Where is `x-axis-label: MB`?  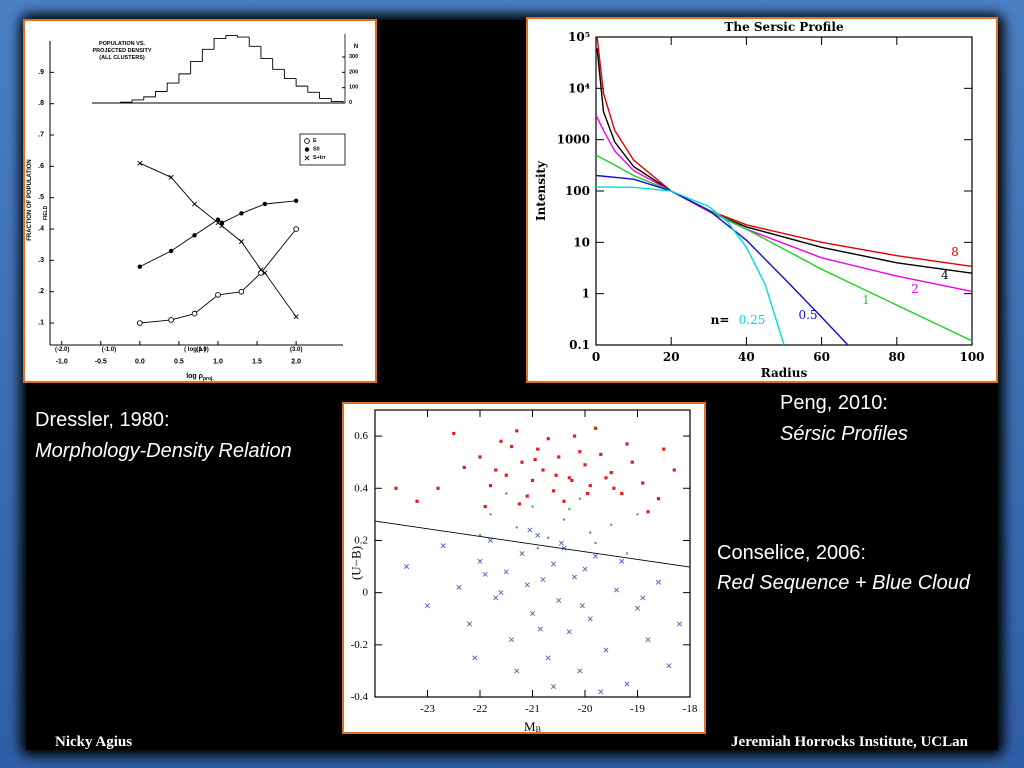 x-axis-label: MB is located at coordinates (532, 726).